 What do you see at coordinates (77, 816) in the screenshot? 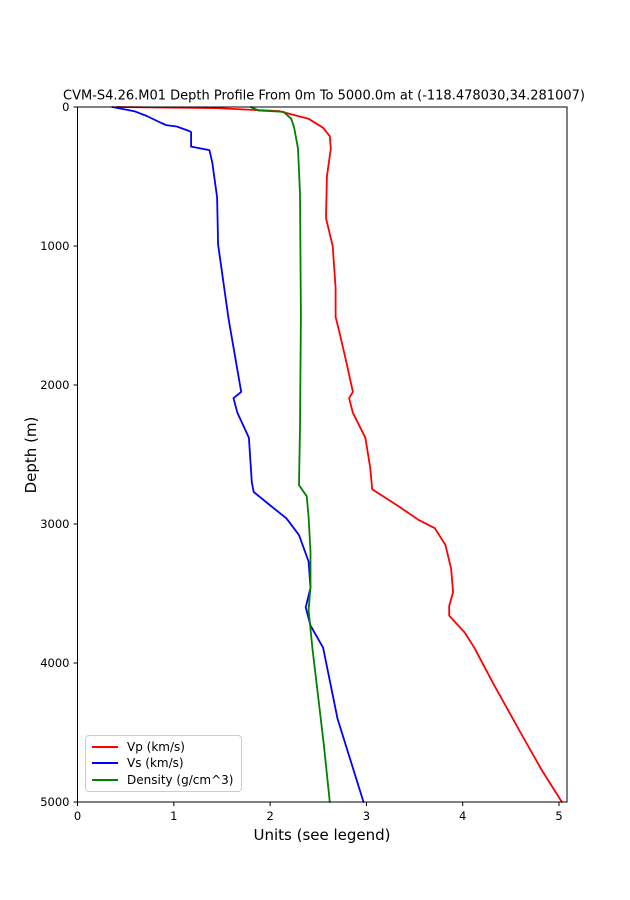
I see `x-tick-label: 0` at bounding box center [77, 816].